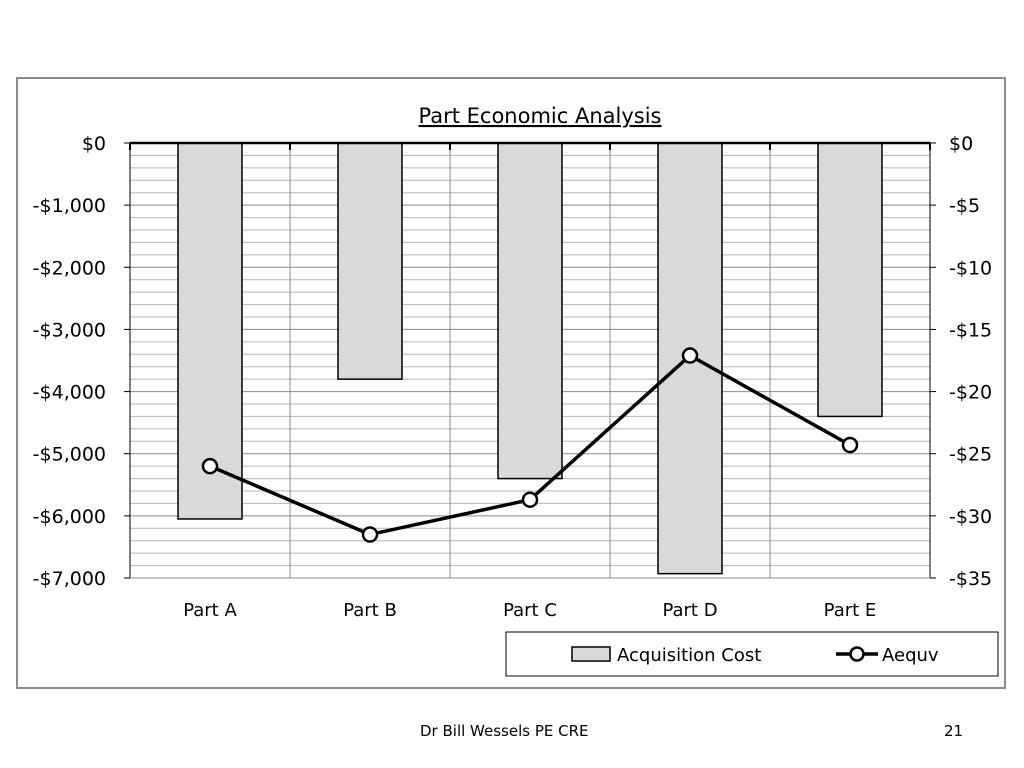  I want to click on y2-tick-label: -$25, so click(970, 455).